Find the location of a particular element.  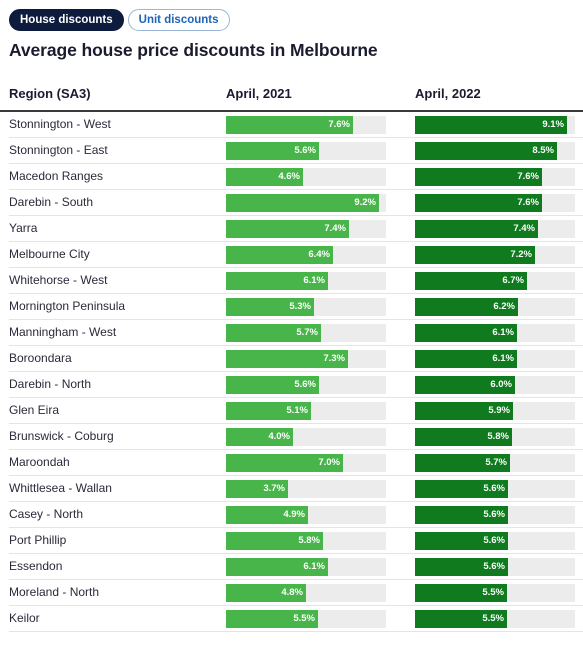

bar-2022: 6.0% is located at coordinates (465, 385).